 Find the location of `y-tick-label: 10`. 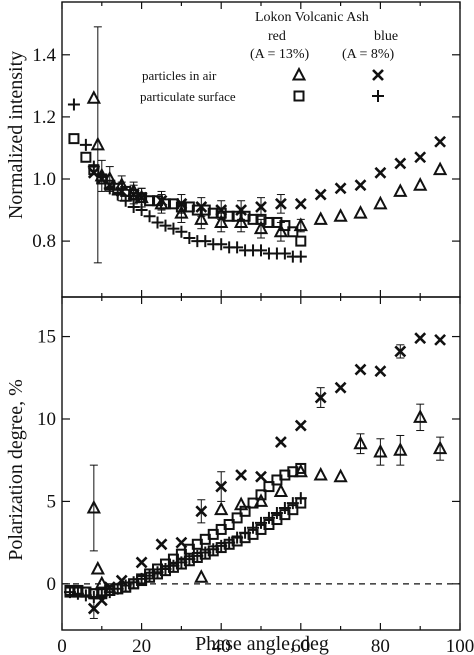

y-tick-label: 10 is located at coordinates (46, 419).